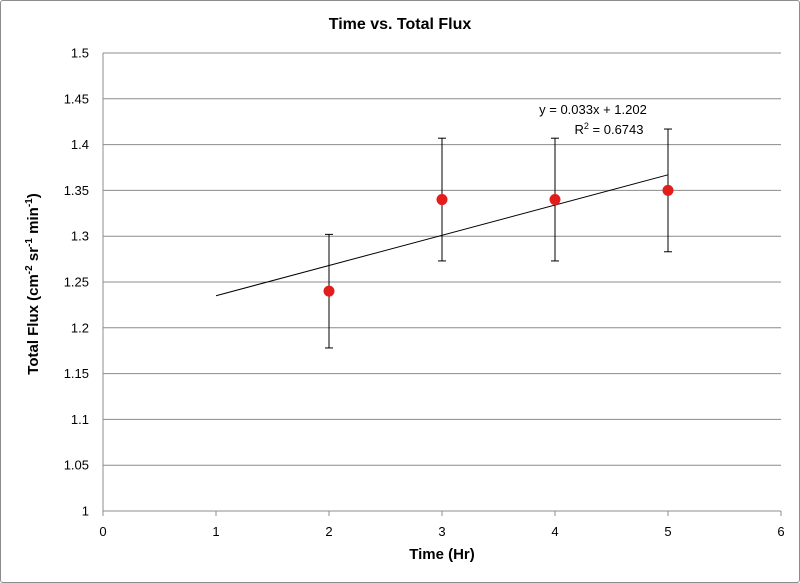 The width and height of the screenshot is (800, 583). I want to click on y-tick-label: 1.4, so click(80, 144).